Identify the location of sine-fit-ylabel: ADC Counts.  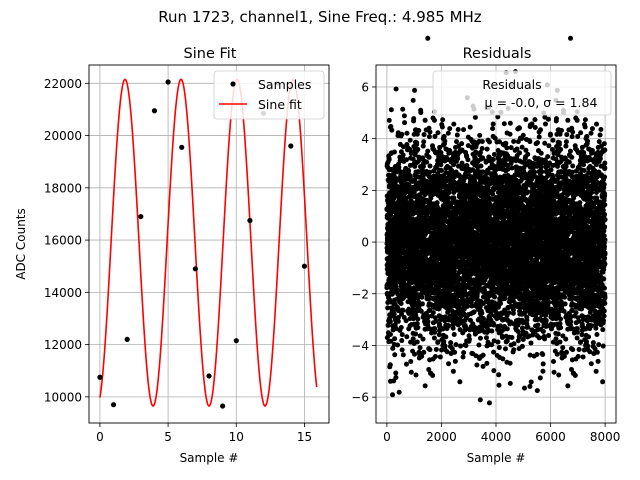
(21, 244).